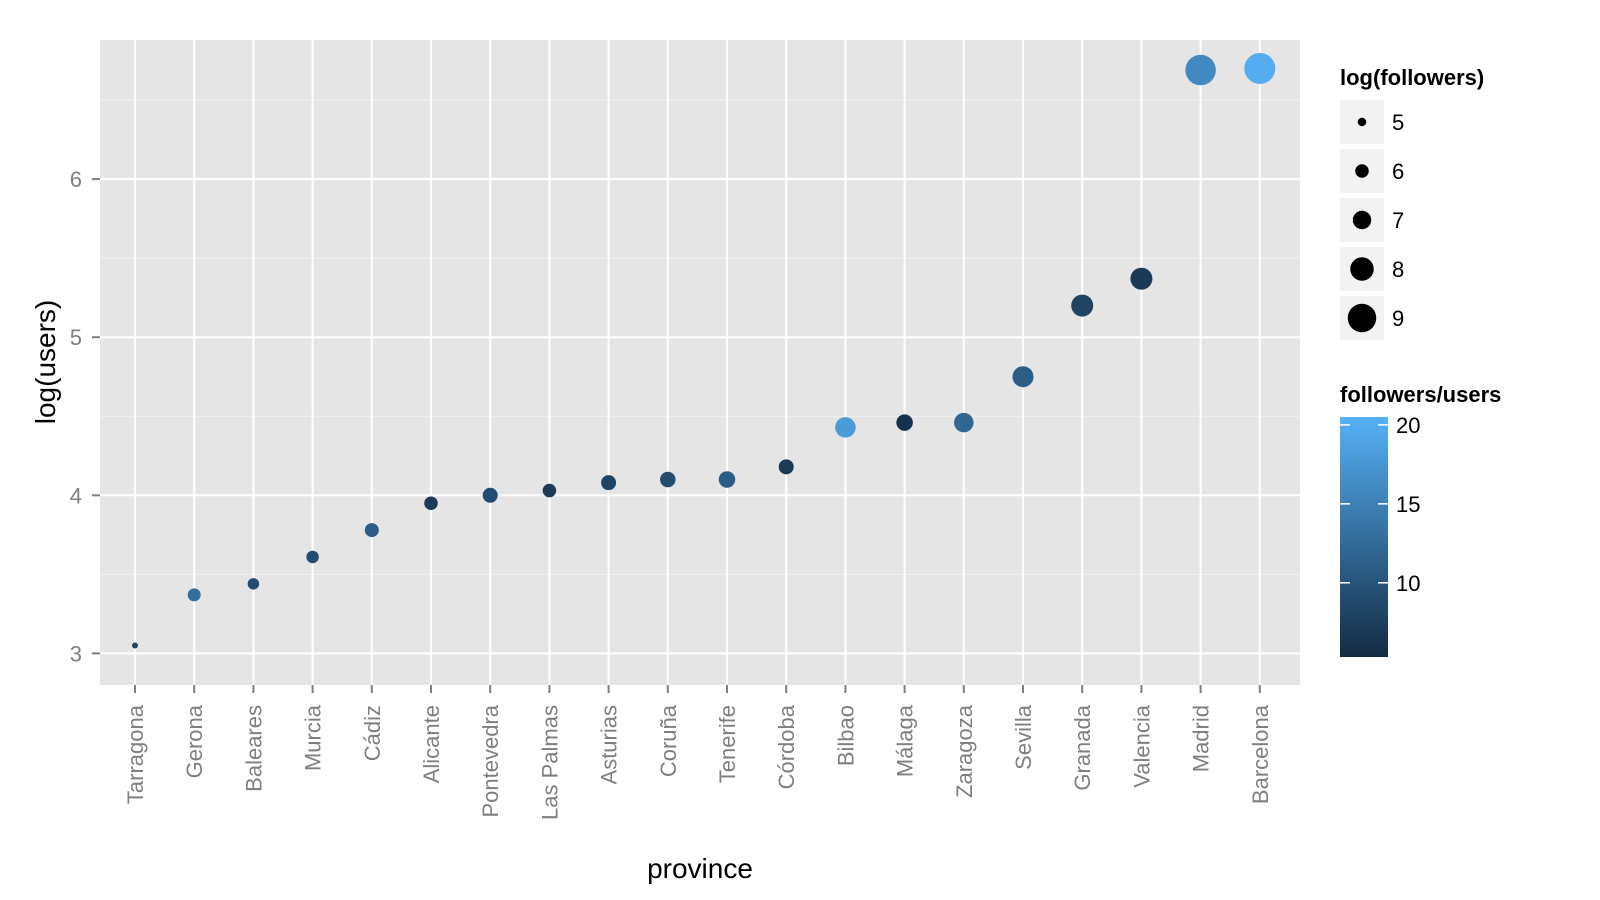 The height and width of the screenshot is (900, 1600). Describe the element at coordinates (549, 490) in the screenshot. I see `point-las-palmas` at that location.